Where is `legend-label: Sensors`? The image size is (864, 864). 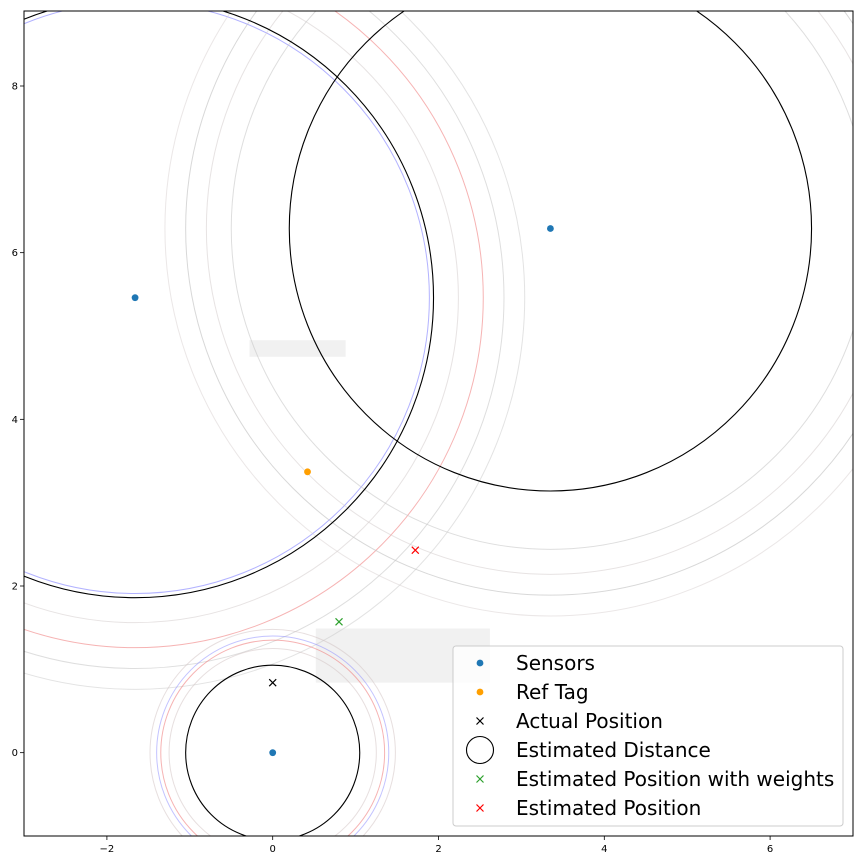 legend-label: Sensors is located at coordinates (555, 663).